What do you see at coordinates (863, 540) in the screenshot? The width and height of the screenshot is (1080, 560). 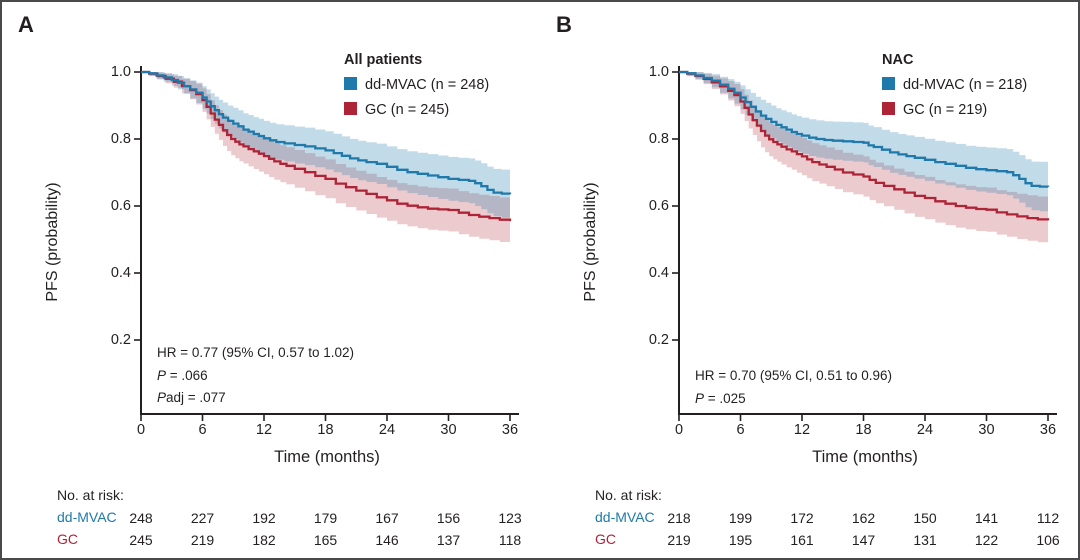 I see `risk-count: 147` at bounding box center [863, 540].